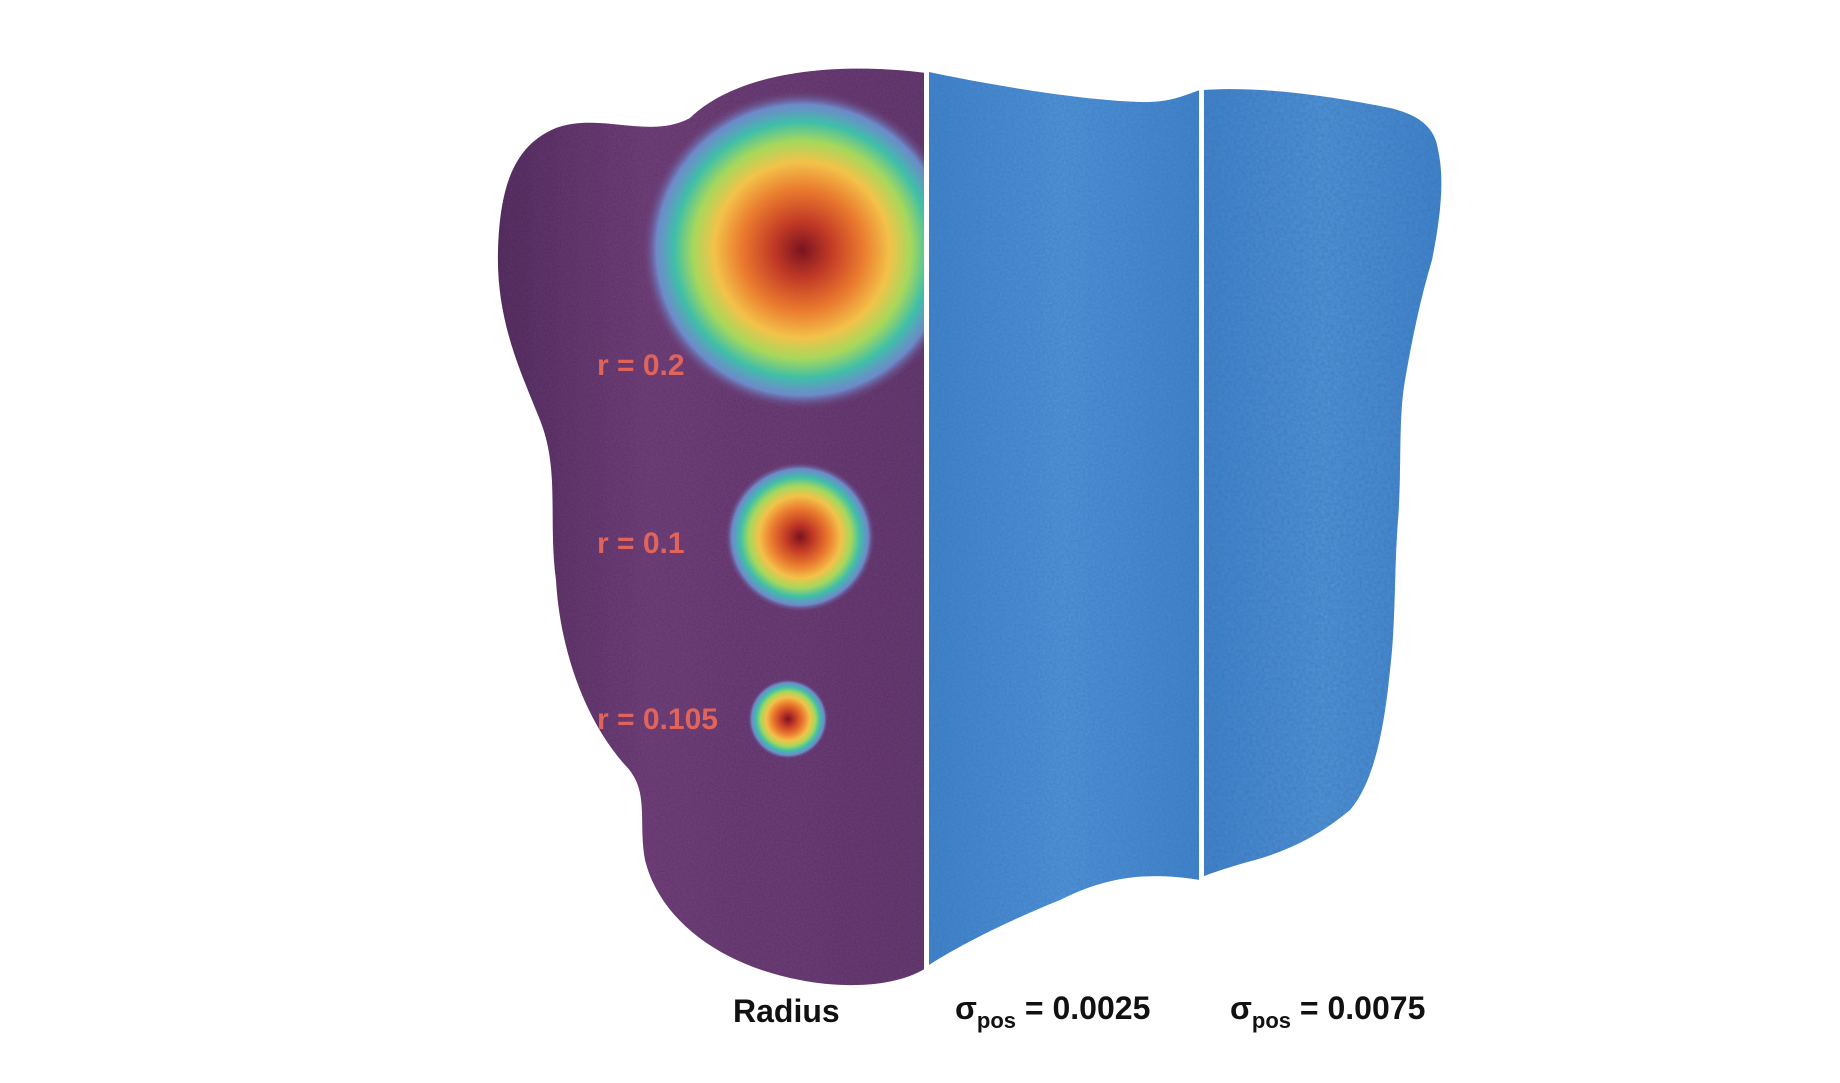  What do you see at coordinates (1362, 1008) in the screenshot?
I see `sigma-value-high: = 0.0075` at bounding box center [1362, 1008].